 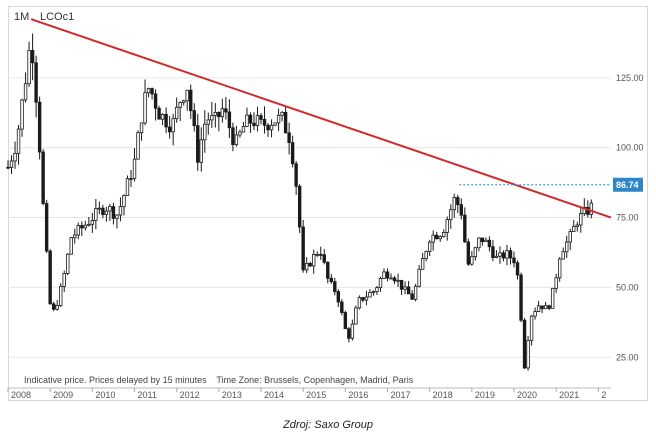 What do you see at coordinates (358, 395) in the screenshot?
I see `x-tick-label: 2016` at bounding box center [358, 395].